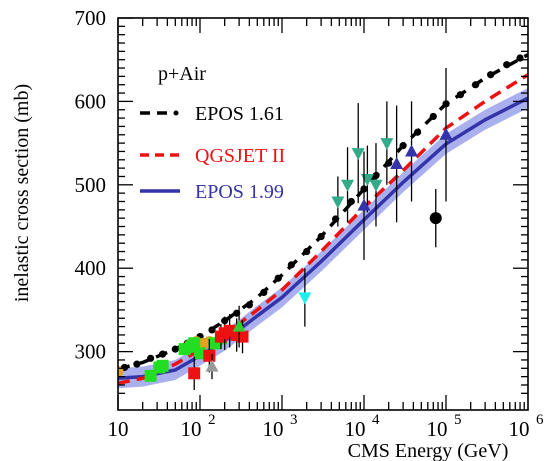  I want to click on legend-label: EPOS 1.61, so click(239, 114).